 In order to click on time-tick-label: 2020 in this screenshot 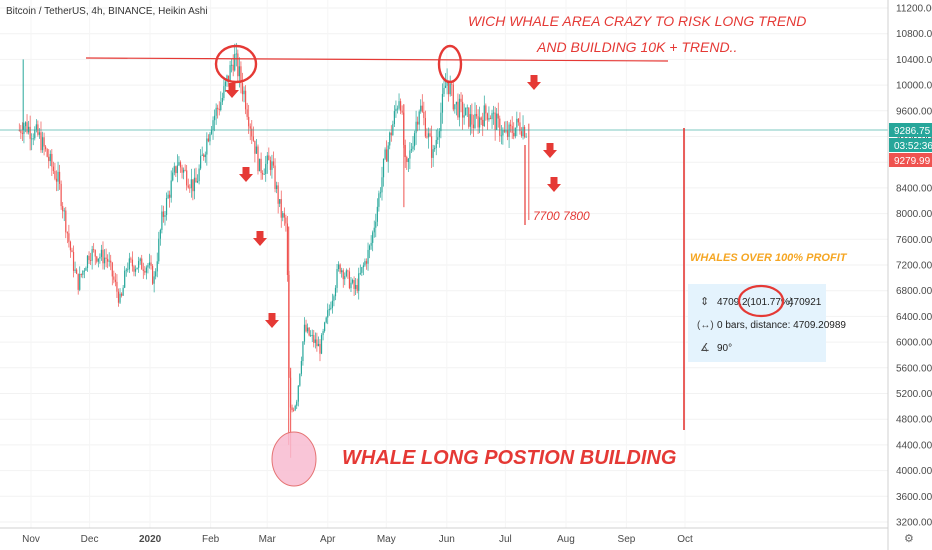, I will do `click(150, 539)`.